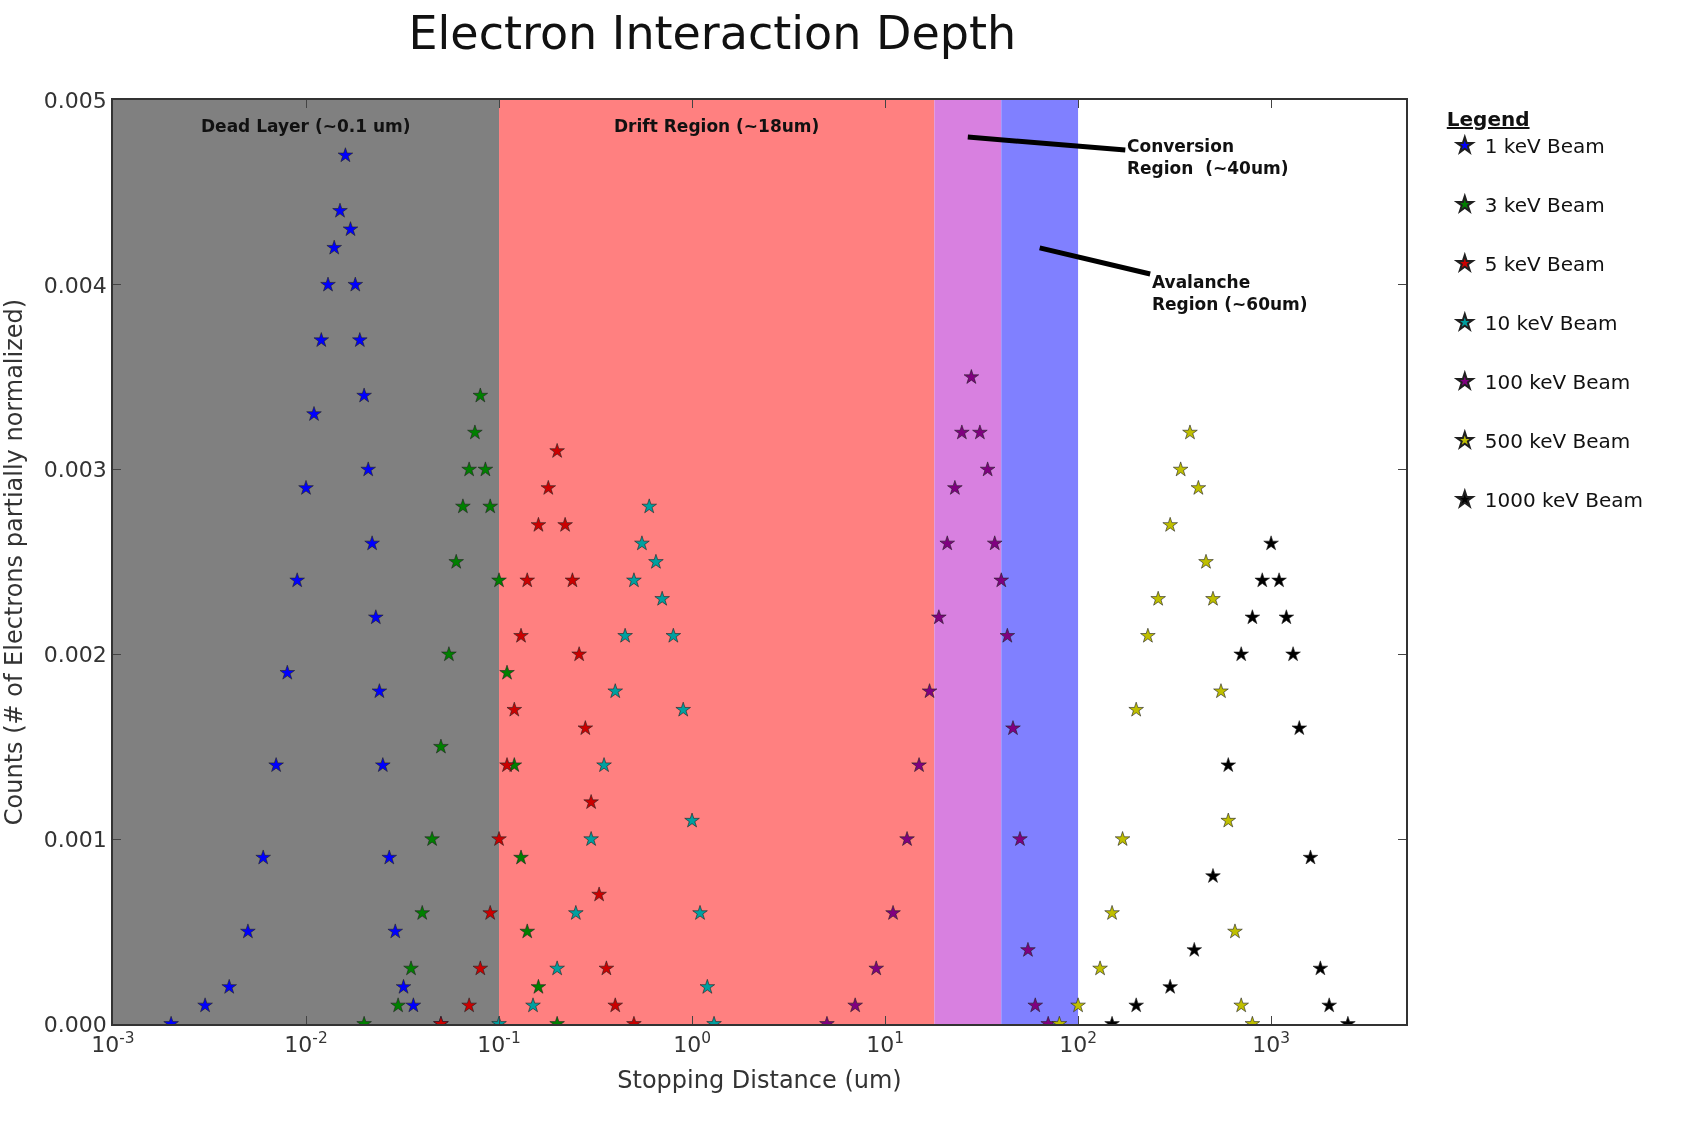  I want to click on band-label: Dead Layer (~0.1 um), so click(306, 126).